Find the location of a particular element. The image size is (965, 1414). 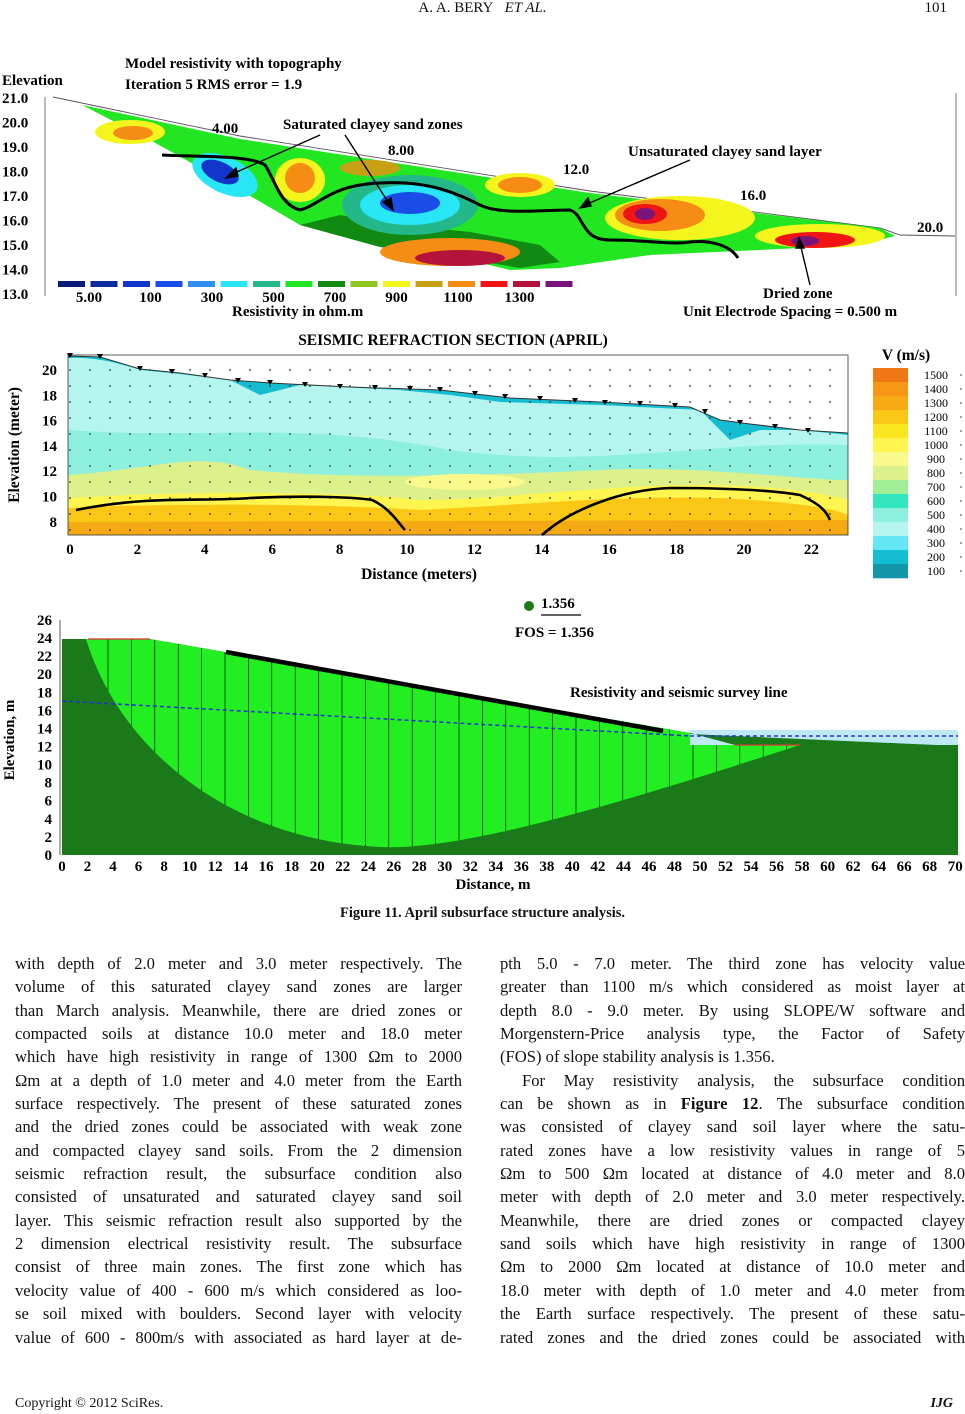

seismic-x-tick: 2 is located at coordinates (138, 550).